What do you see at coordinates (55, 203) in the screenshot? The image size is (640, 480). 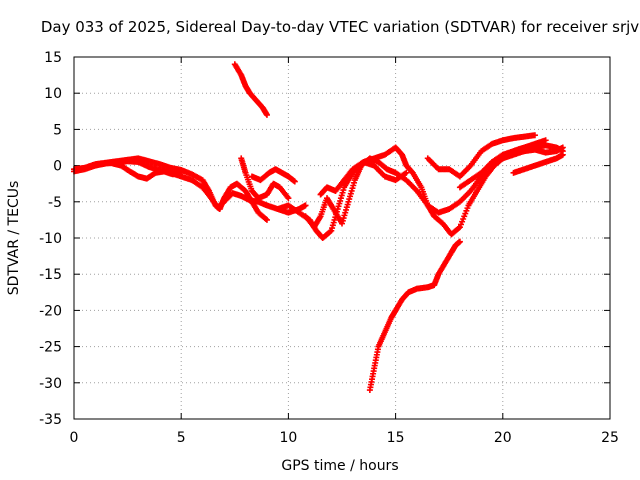 I see `y-tick-label: -5` at bounding box center [55, 203].